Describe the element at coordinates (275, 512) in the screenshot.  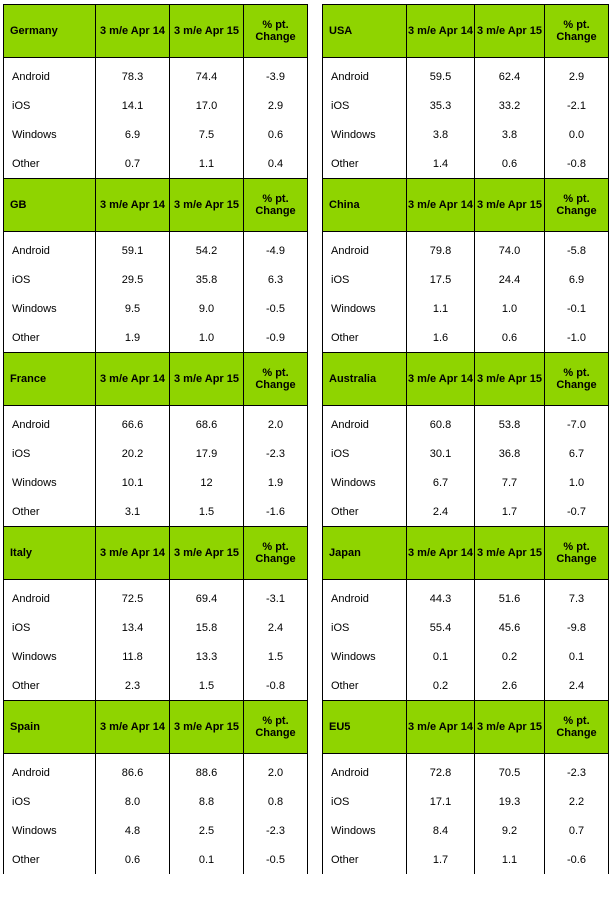
I see `value-cell: -1.6` at that location.